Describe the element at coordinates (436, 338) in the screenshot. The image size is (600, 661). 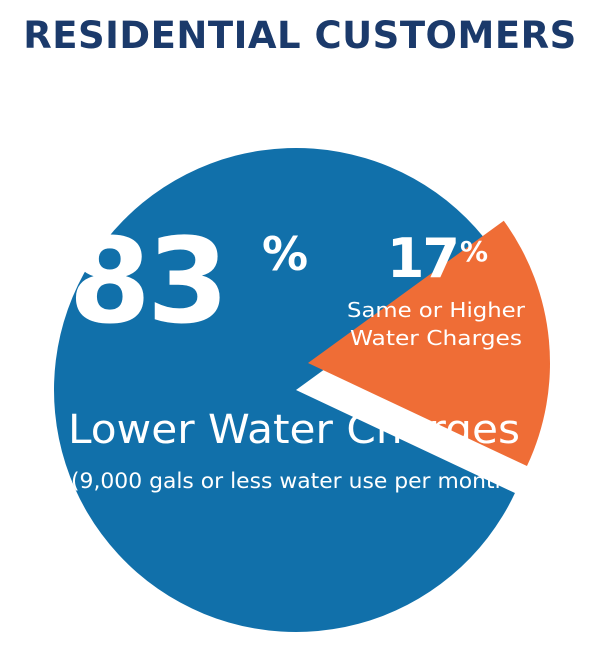
I see `slice-higher-label-line2: Water Charges` at that location.